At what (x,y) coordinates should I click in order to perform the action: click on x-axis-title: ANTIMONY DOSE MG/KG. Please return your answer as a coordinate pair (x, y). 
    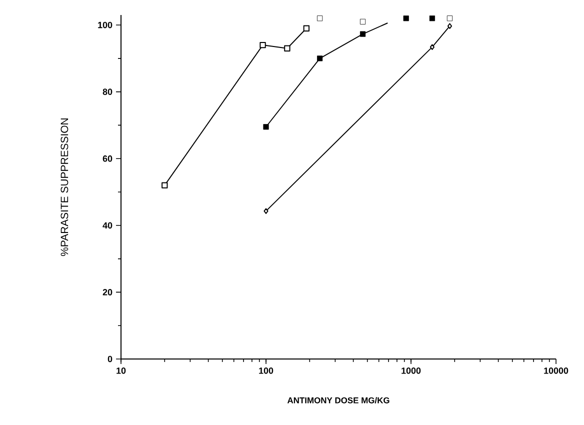
    Looking at the image, I should click on (338, 400).